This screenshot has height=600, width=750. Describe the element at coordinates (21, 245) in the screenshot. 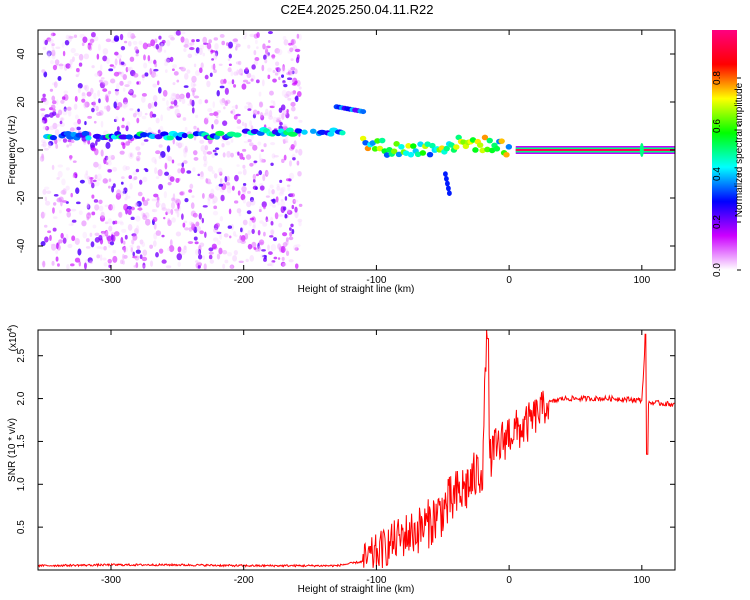

I see `spectrogram-y-tick-label: -40` at that location.